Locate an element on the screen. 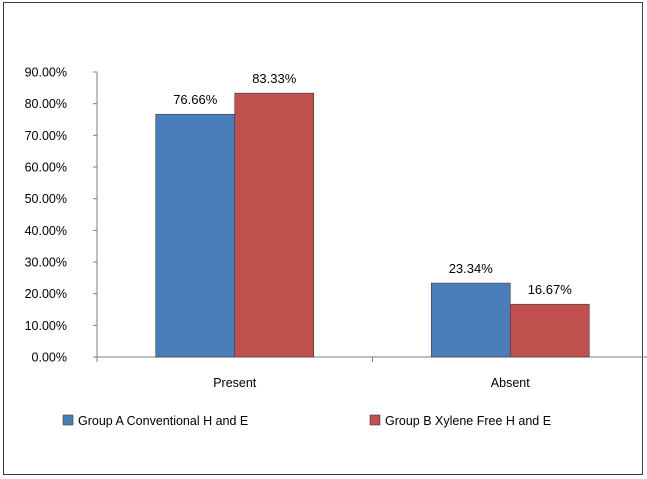 This screenshot has width=647, height=479. y-tick-label: 90.00% is located at coordinates (46, 73).